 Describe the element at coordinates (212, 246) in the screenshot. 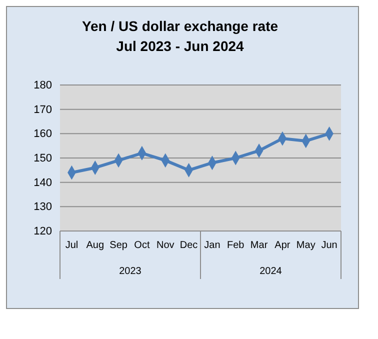

I see `x-tick-label: Jan` at that location.